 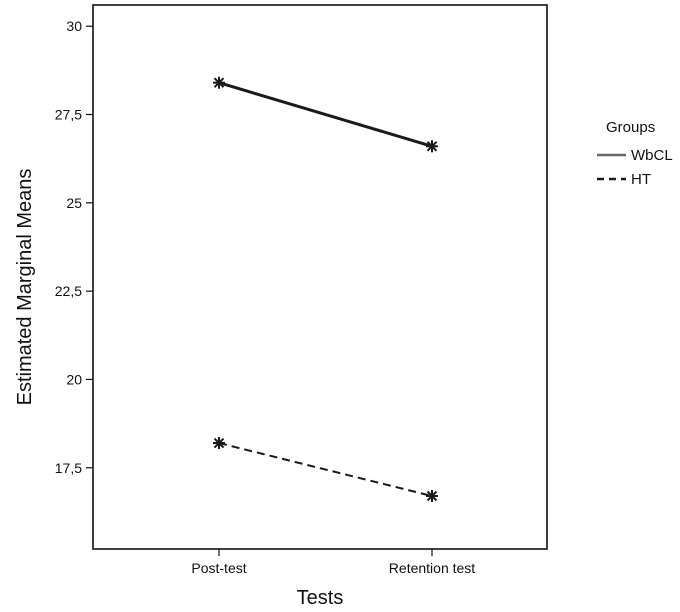 What do you see at coordinates (325, 114) in the screenshot?
I see `series-line-wbcl` at bounding box center [325, 114].